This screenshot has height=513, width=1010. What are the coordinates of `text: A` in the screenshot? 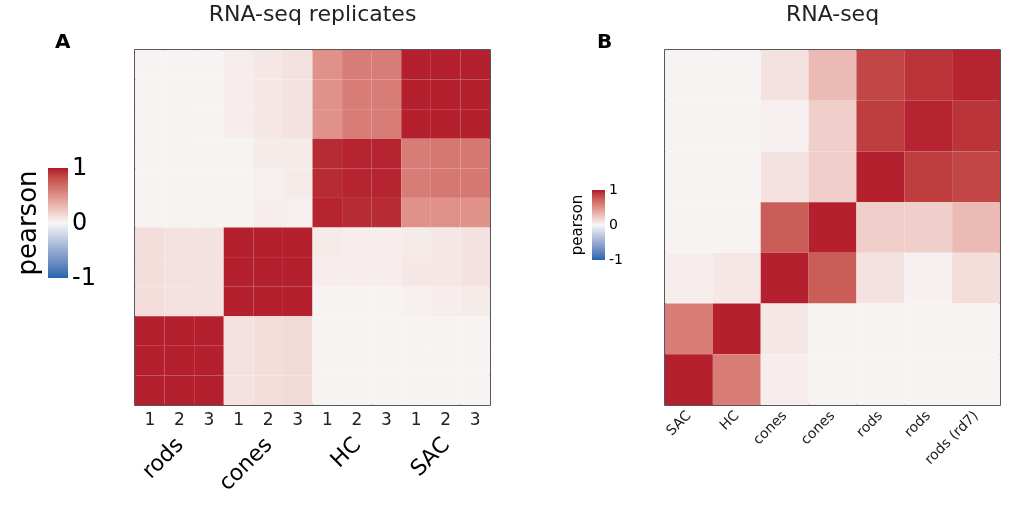 It's located at (63, 41).